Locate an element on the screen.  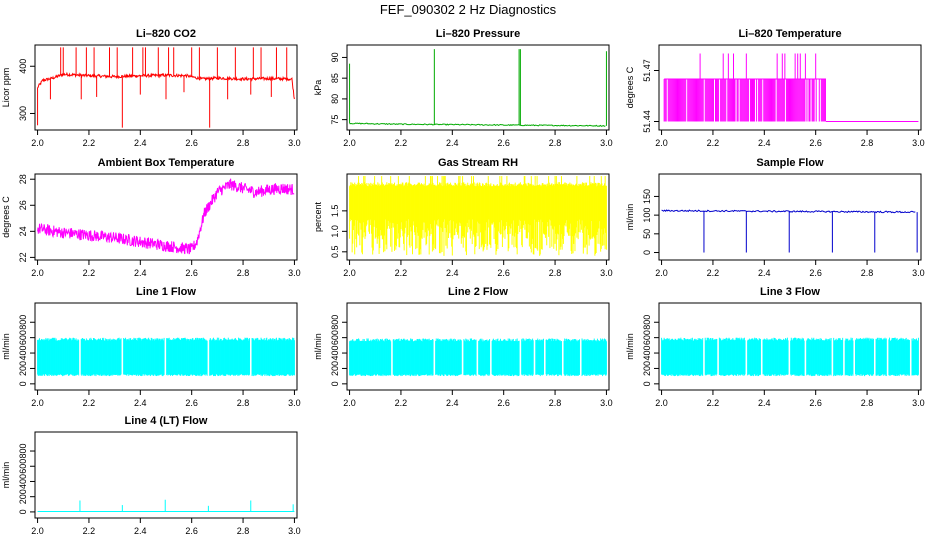
y-tick-label: 51.44 is located at coordinates (647, 121).